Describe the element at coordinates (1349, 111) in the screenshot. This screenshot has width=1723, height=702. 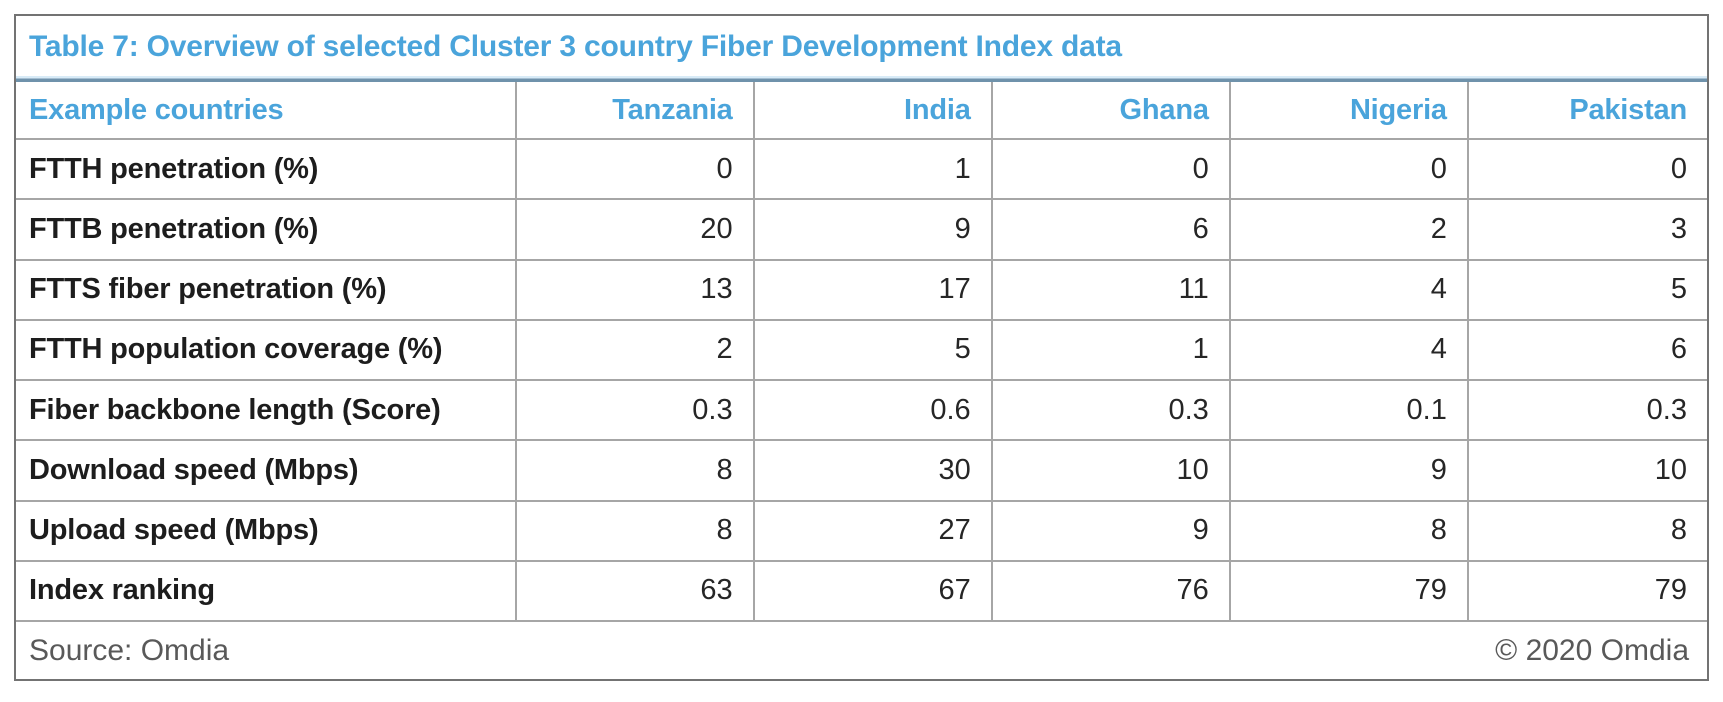
I see `header-country-nigeria: Nigeria` at that location.